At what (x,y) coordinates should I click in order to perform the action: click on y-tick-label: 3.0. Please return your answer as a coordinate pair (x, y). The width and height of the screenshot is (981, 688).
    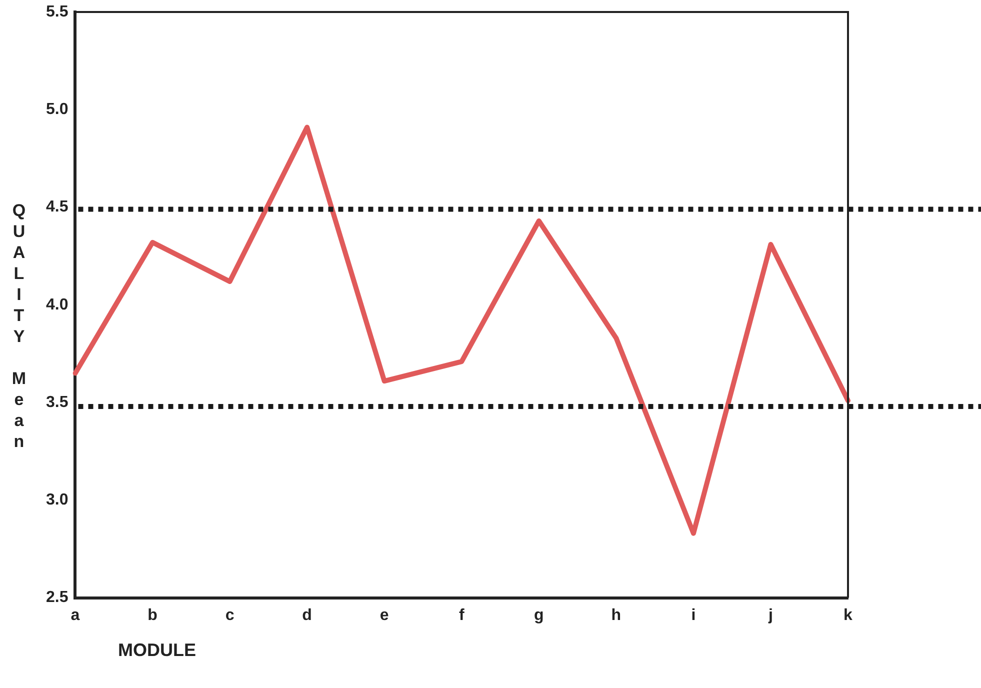
    Looking at the image, I should click on (57, 500).